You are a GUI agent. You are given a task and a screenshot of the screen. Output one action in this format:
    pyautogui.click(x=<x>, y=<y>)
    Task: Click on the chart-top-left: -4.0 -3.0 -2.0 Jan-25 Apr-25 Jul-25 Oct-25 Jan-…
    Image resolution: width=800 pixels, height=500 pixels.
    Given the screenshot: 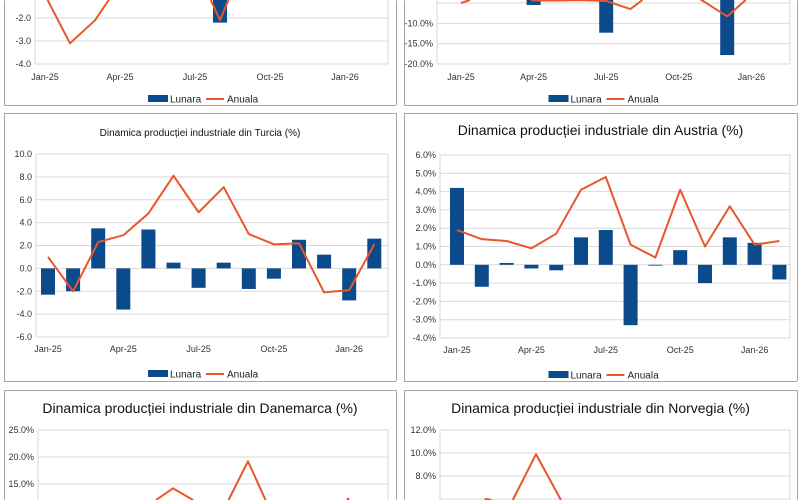 What is the action you would take?
    pyautogui.click(x=200, y=53)
    